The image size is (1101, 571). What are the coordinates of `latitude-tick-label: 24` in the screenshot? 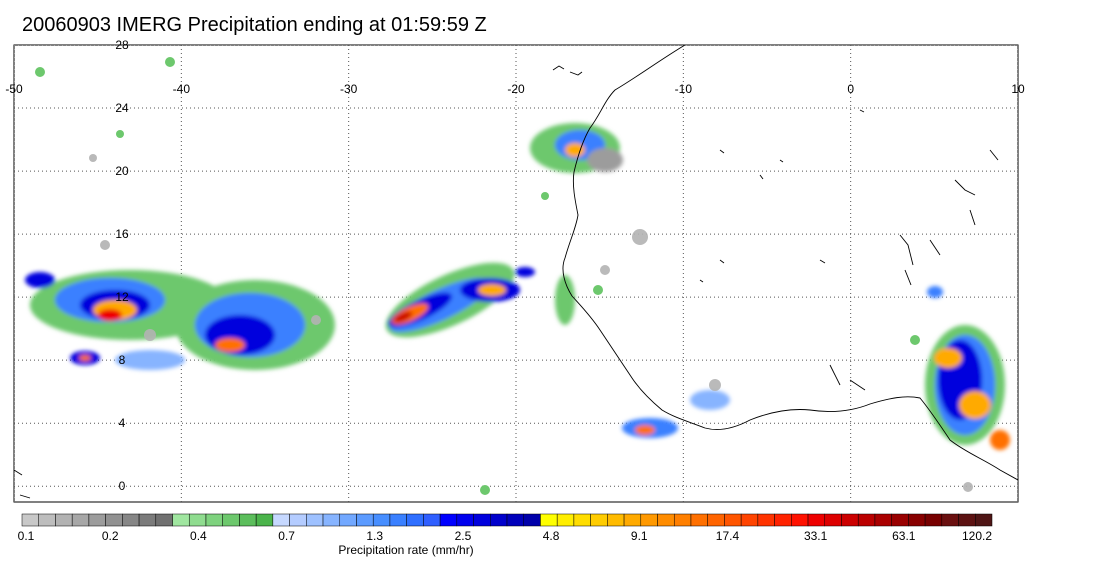 It's located at (122, 108).